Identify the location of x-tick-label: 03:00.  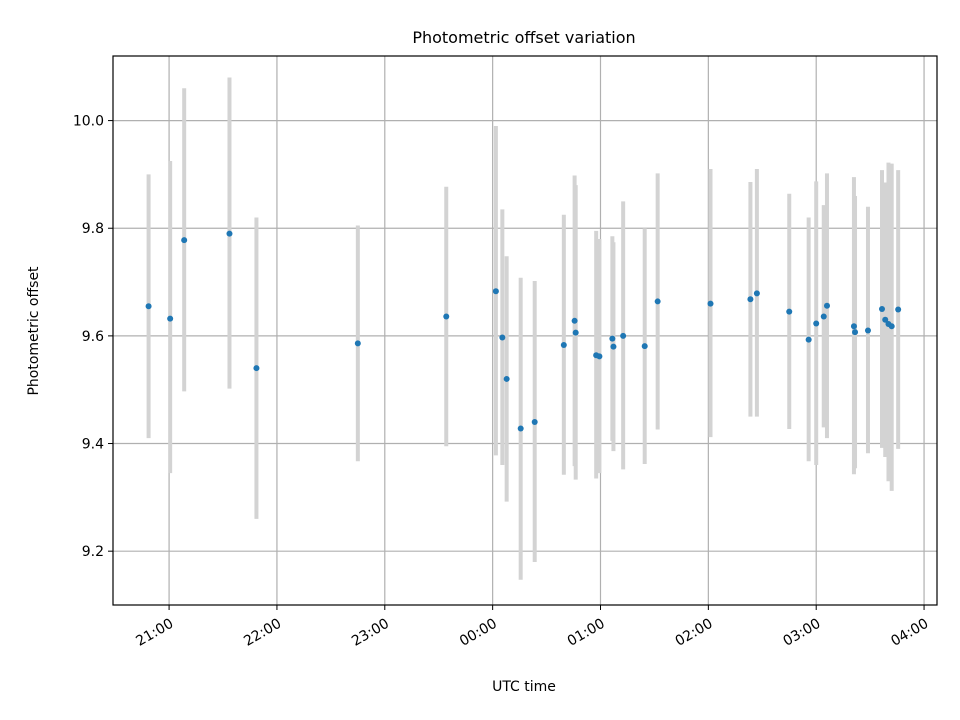
(802, 633).